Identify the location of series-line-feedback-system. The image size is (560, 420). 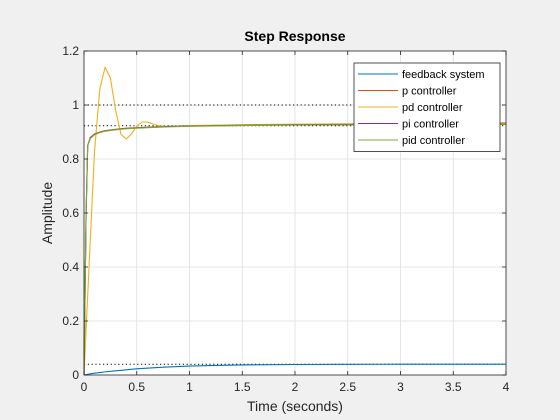
(294, 369).